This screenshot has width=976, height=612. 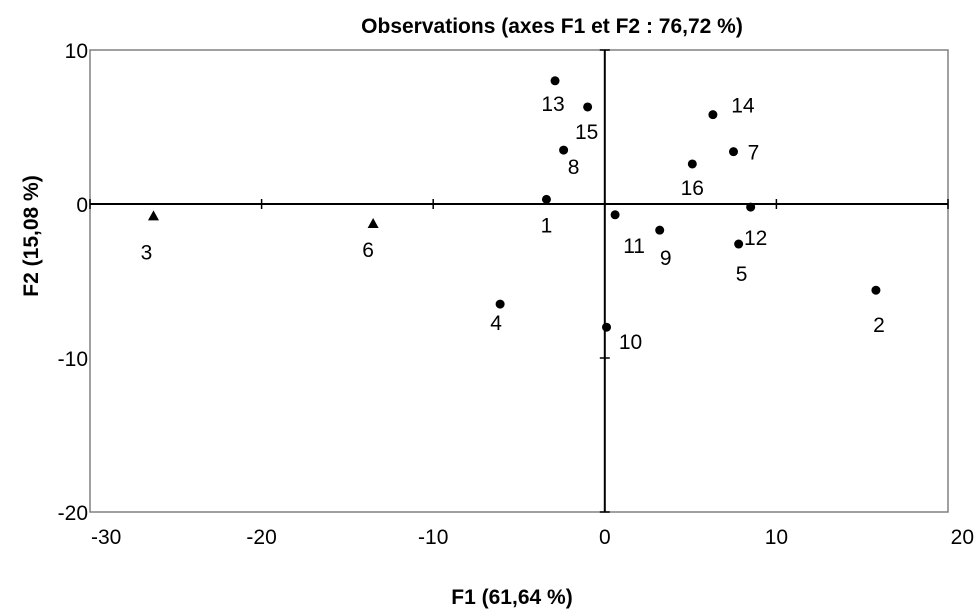 I want to click on y-tick-label: 0, so click(x=82, y=205).